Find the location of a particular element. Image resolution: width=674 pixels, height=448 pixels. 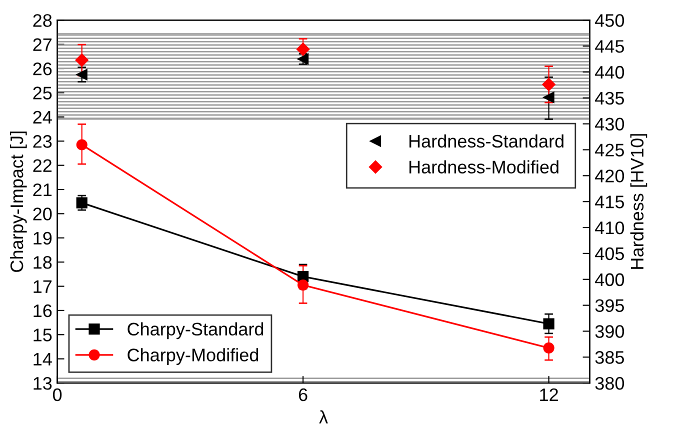

y-tick-label: 24 is located at coordinates (42, 117).